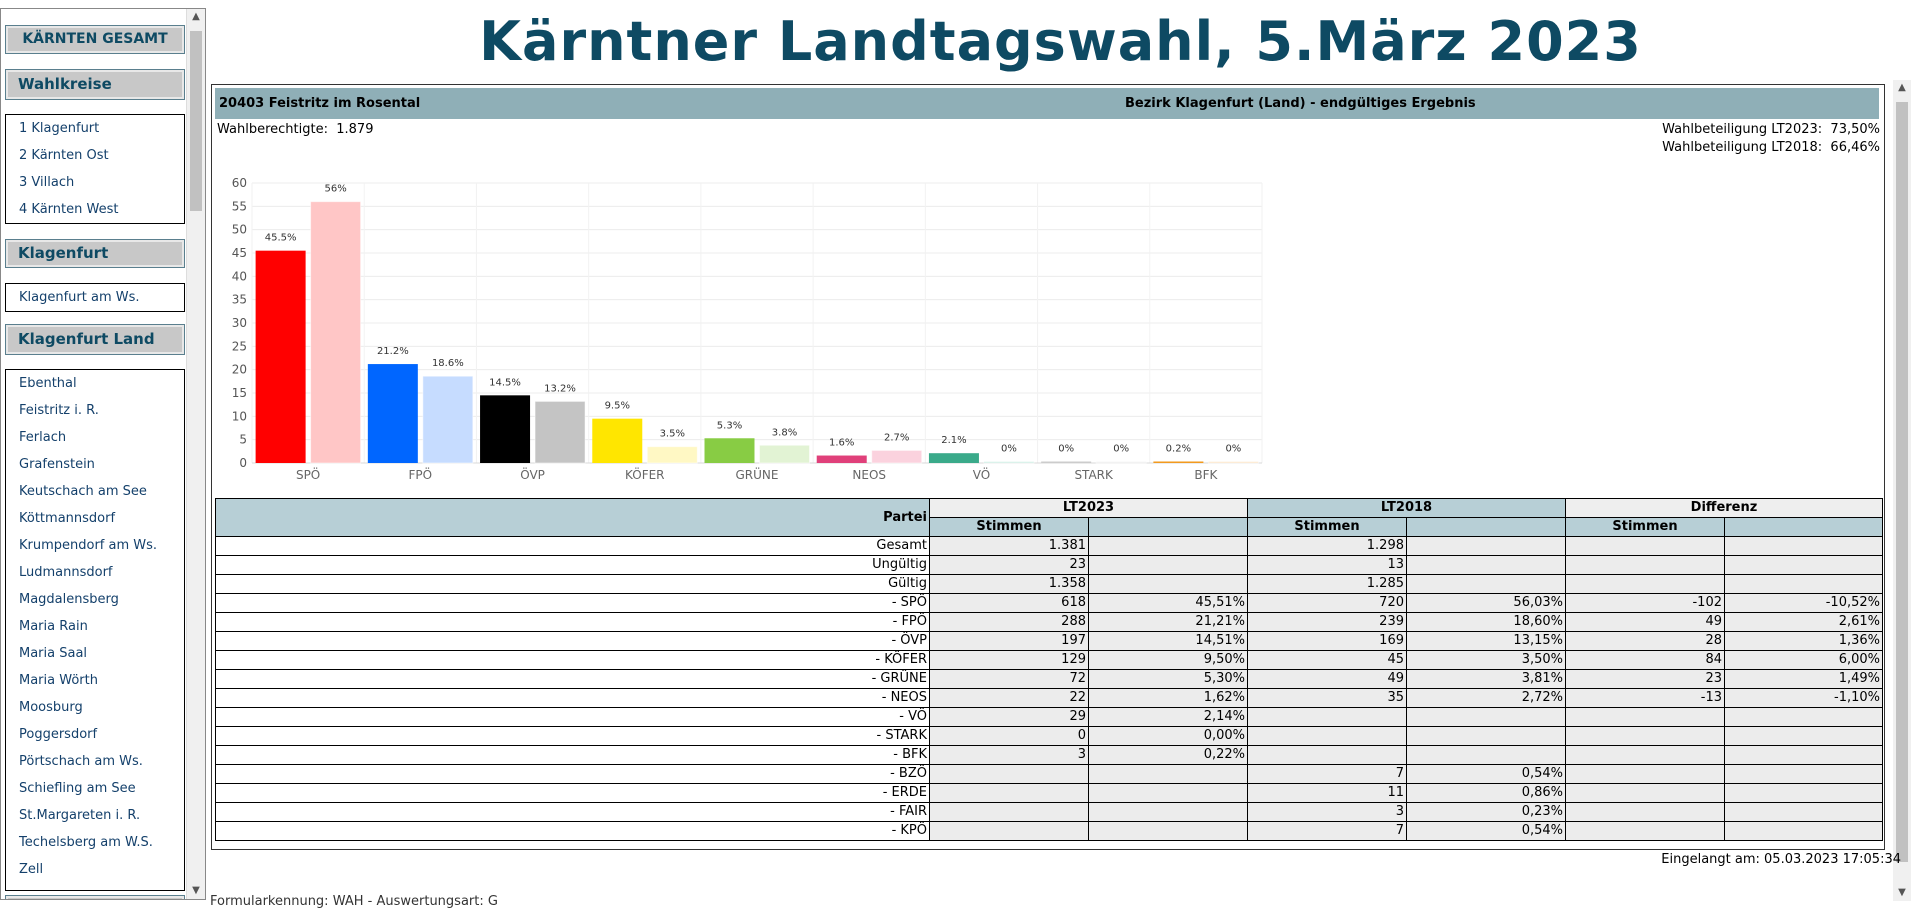  I want to click on sidebar-item-gemeinde-3: Grafenstein, so click(57, 464).